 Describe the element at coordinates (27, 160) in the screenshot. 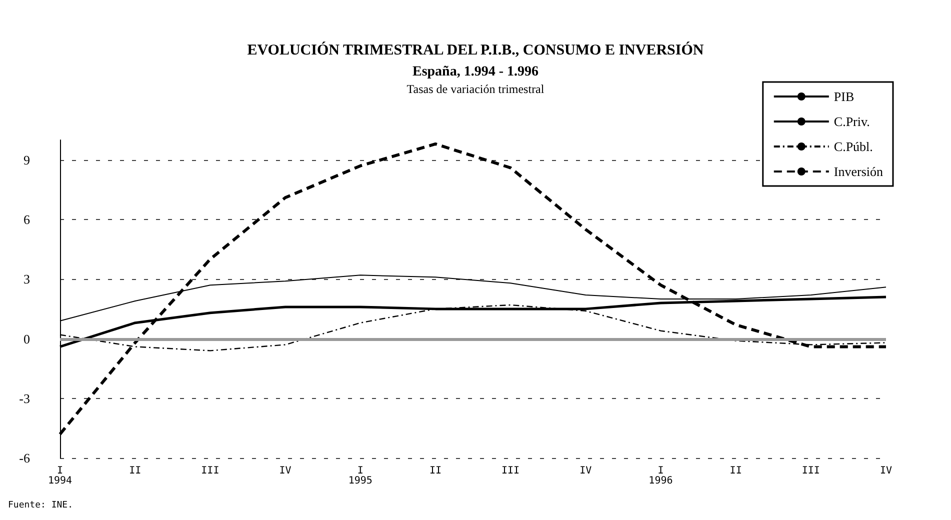

I see `y-tick-label: 9` at that location.